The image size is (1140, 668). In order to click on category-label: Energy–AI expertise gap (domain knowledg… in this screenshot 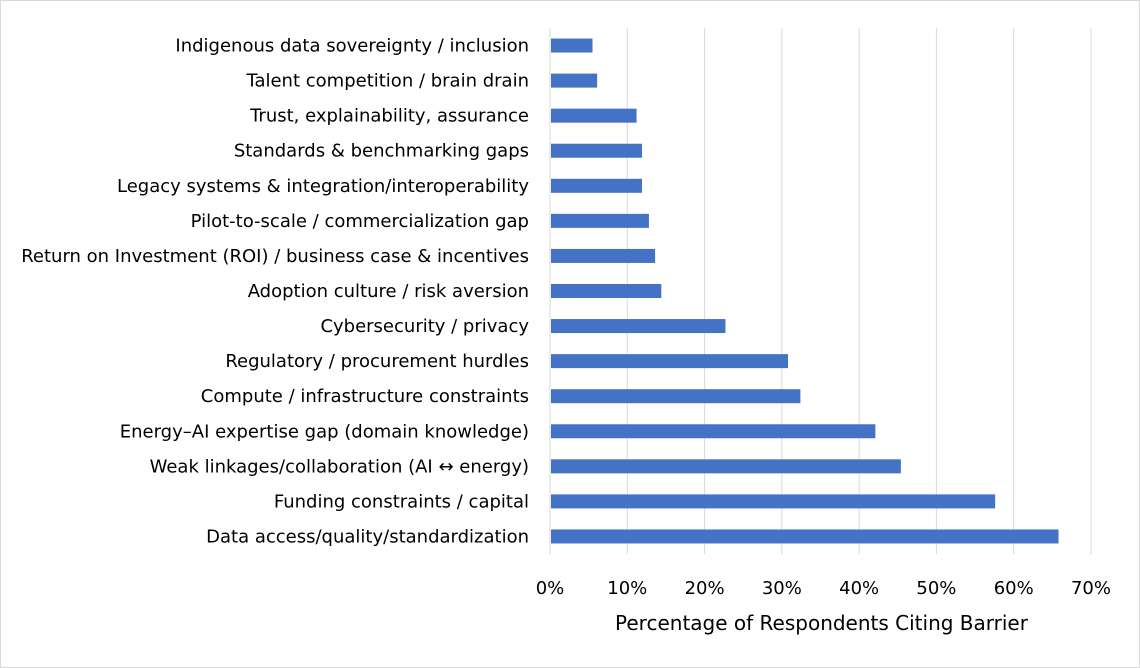, I will do `click(324, 431)`.